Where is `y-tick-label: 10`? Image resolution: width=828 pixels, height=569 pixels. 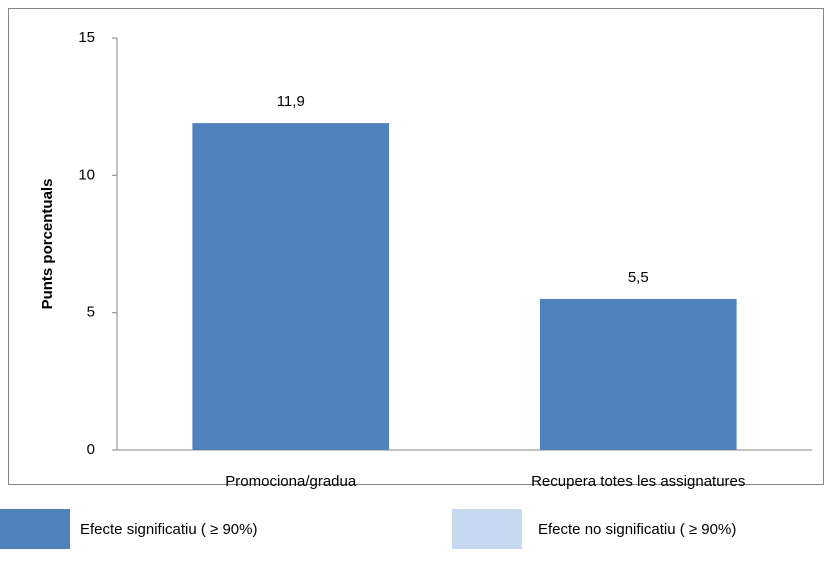 y-tick-label: 10 is located at coordinates (86, 174).